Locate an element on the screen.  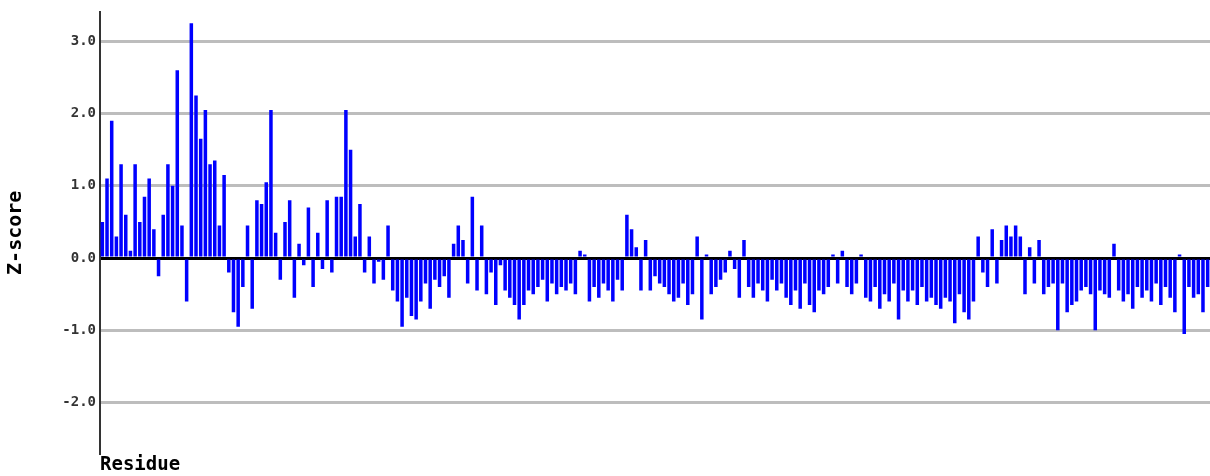
x-axis-title: Residue is located at coordinates (140, 462).